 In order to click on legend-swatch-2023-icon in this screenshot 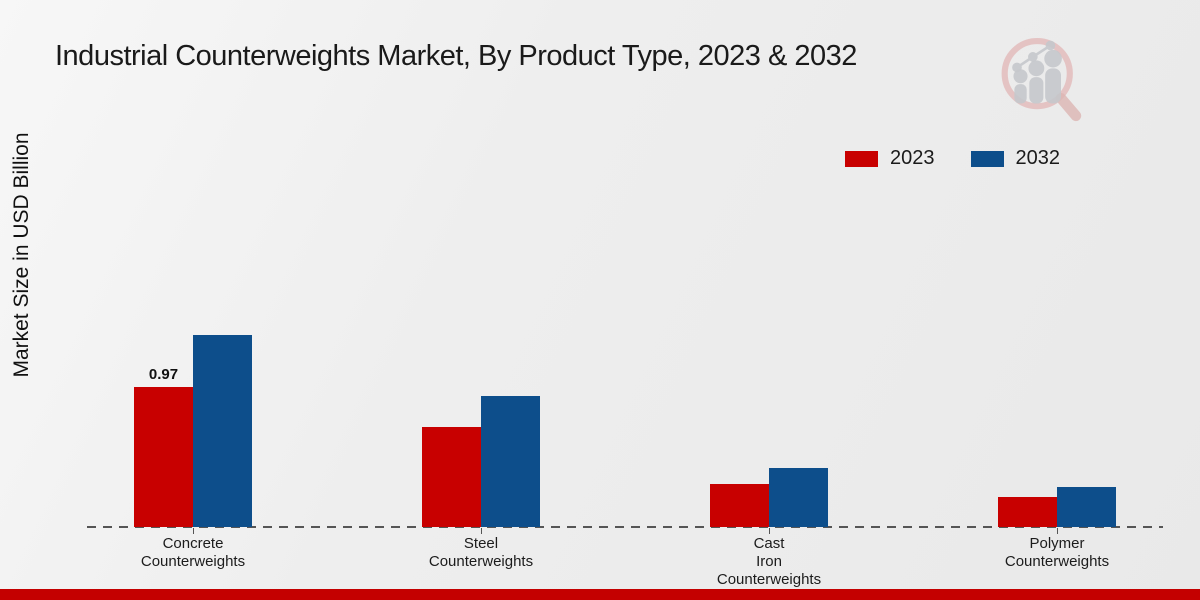, I will do `click(861, 158)`.